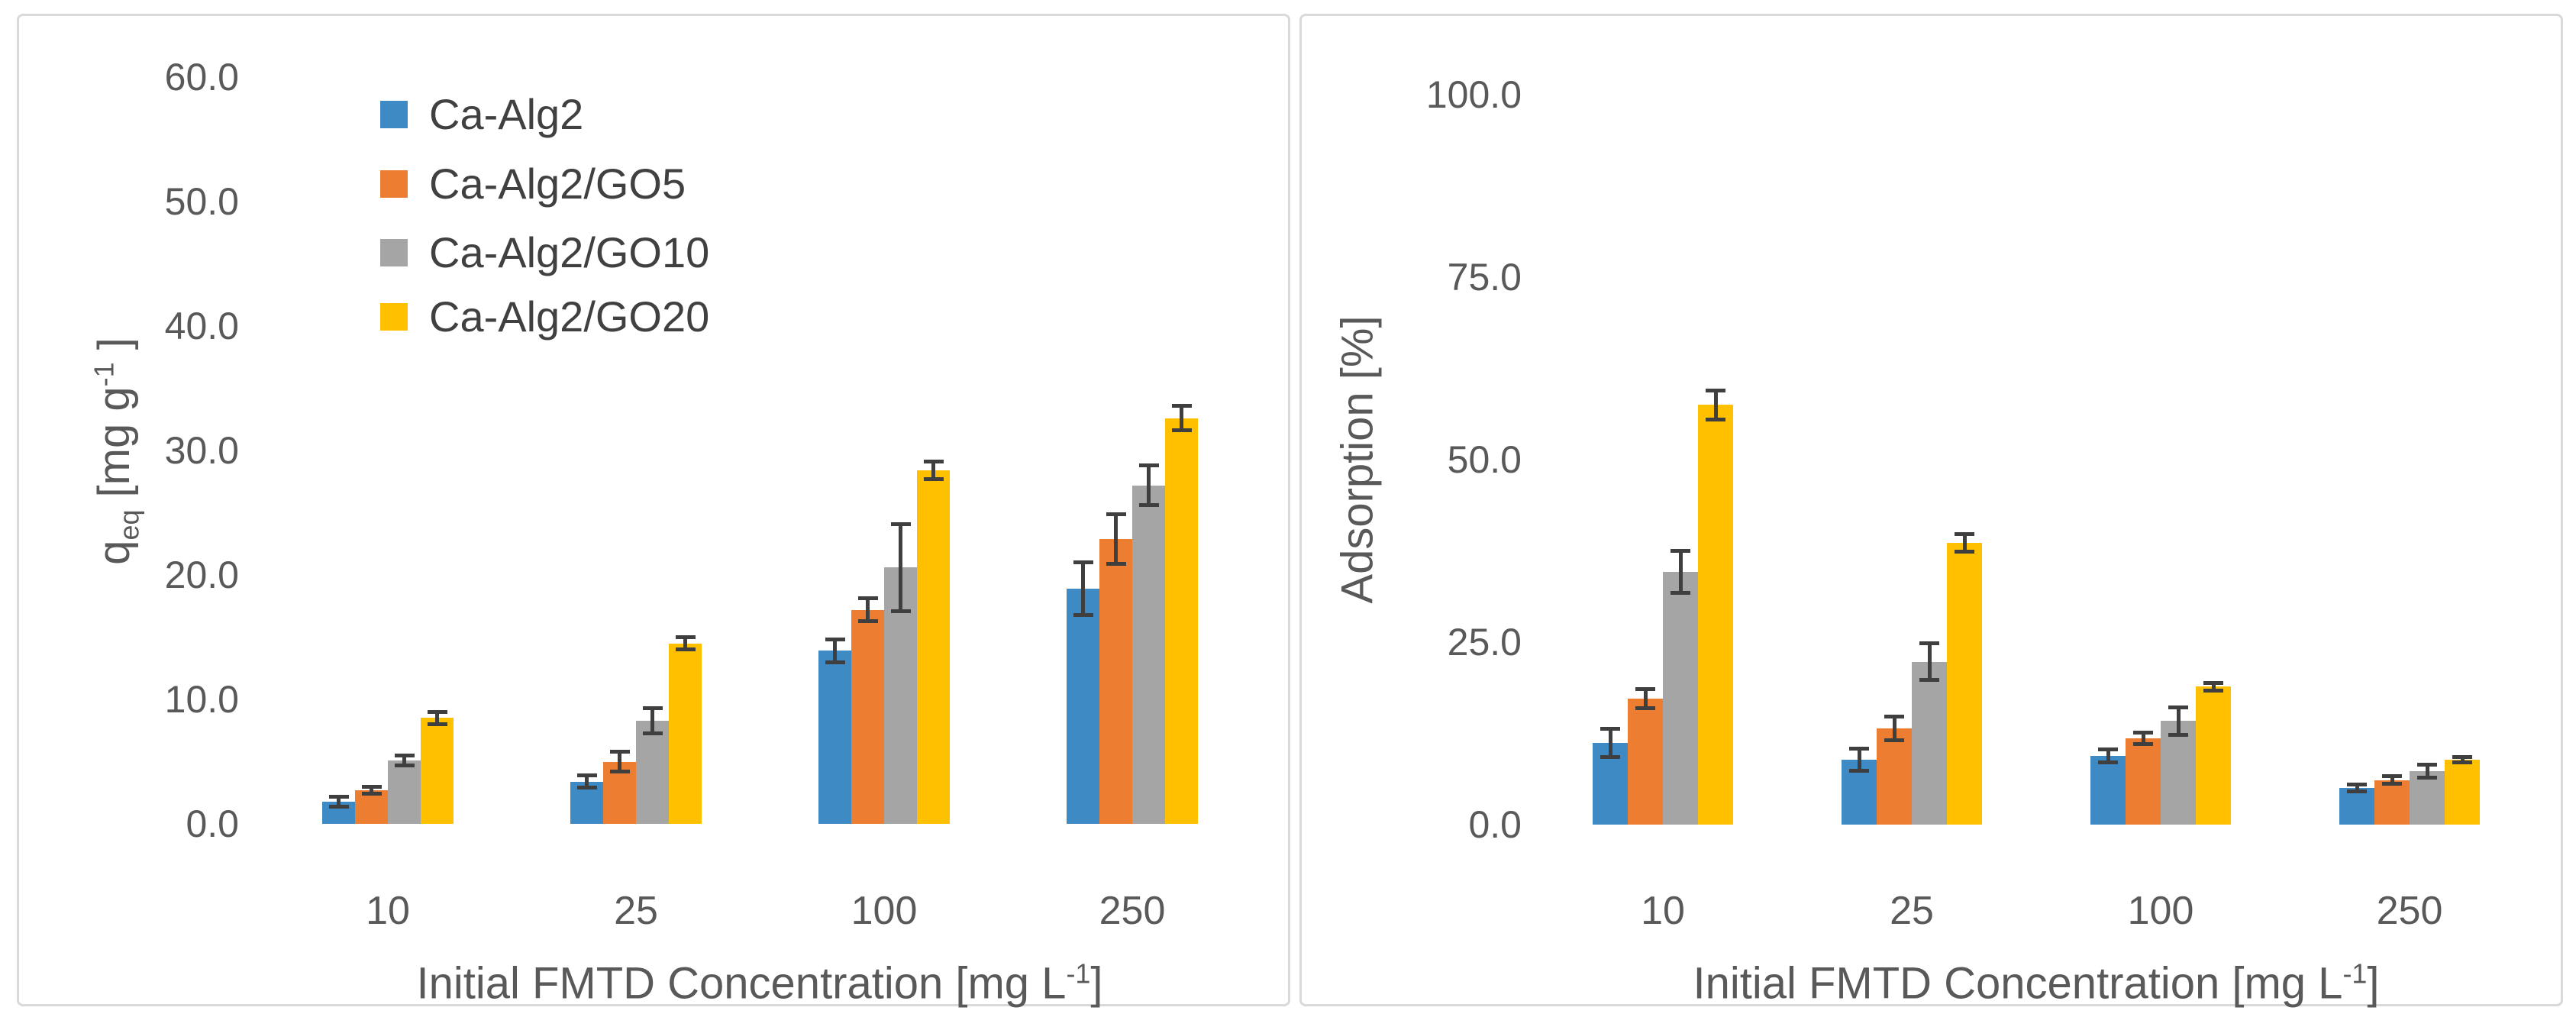 Image resolution: width=2576 pixels, height=1030 pixels. I want to click on bar-Ca-Alg2/GO10-10, so click(1680, 698).